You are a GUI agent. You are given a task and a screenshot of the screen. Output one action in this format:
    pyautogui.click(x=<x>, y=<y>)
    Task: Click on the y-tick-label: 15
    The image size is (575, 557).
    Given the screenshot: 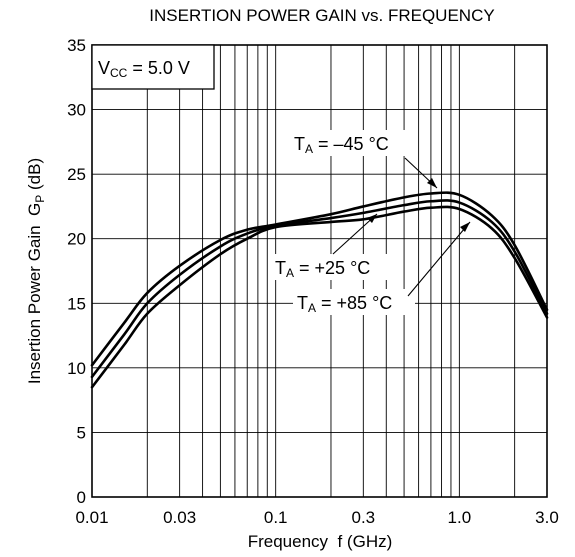 What is the action you would take?
    pyautogui.click(x=76, y=303)
    